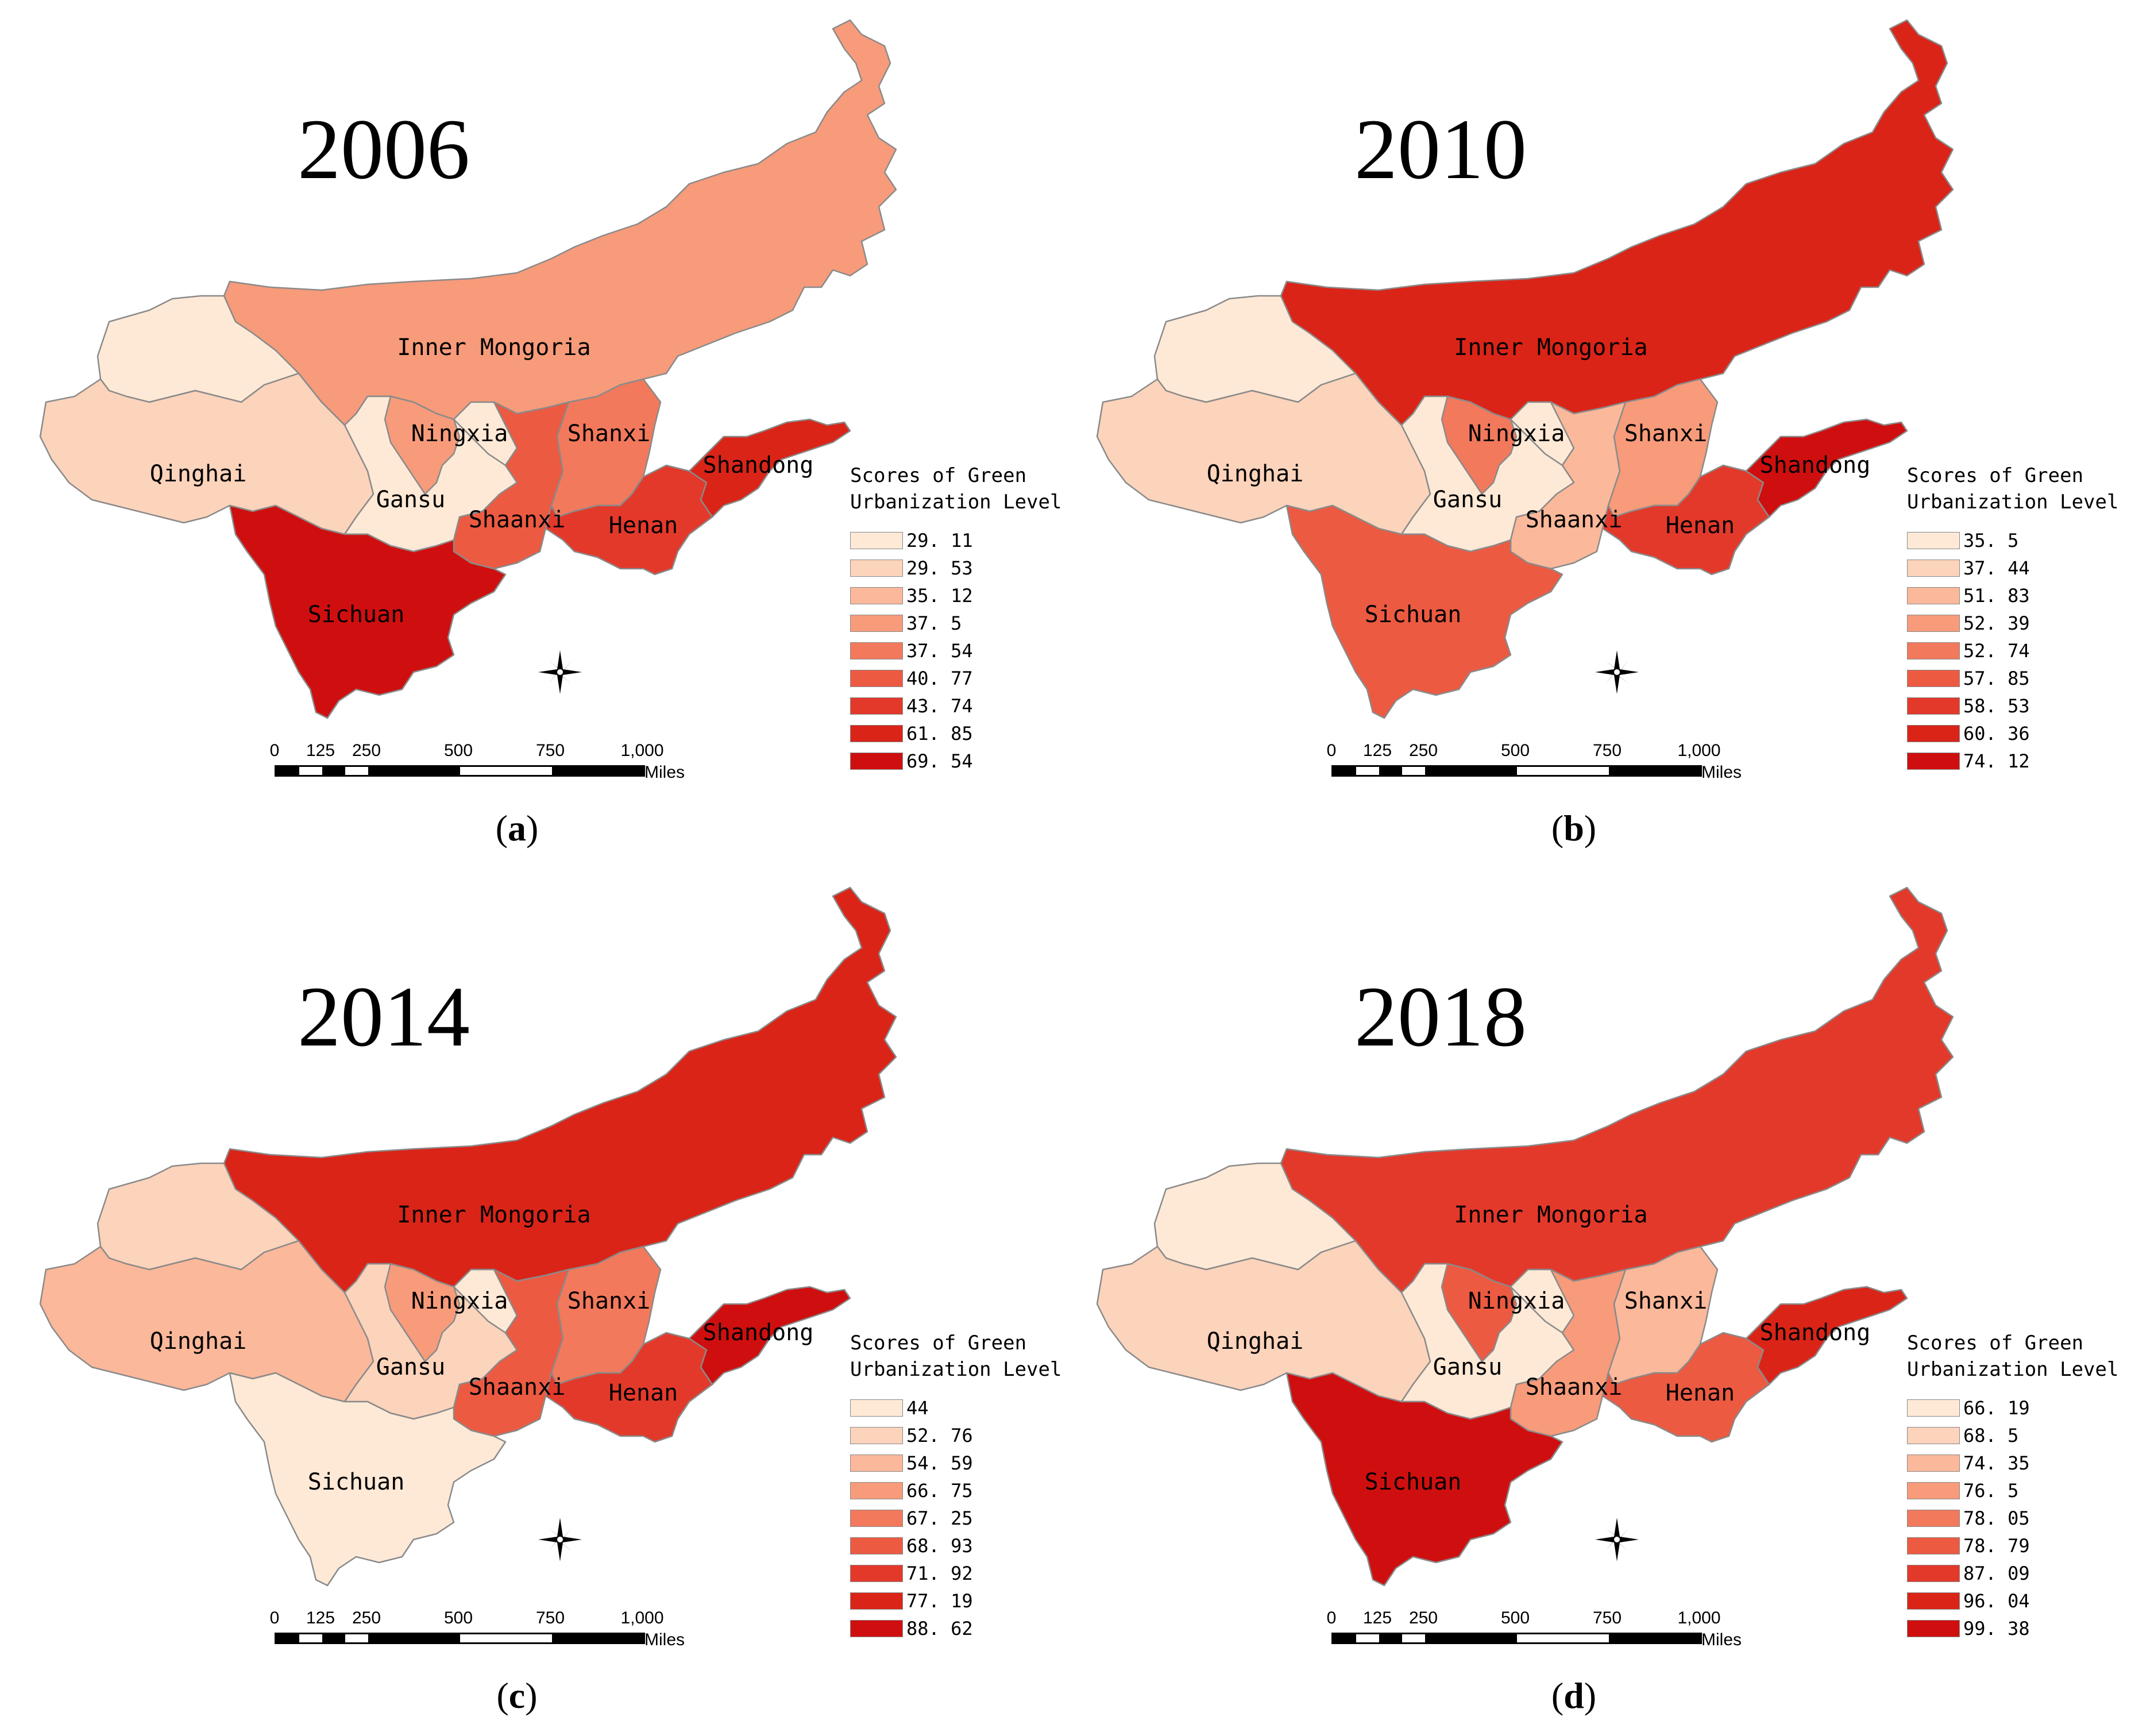 Image resolution: width=2131 pixels, height=1736 pixels. What do you see at coordinates (2013, 1435) in the screenshot?
I see `legend-item: 68. 5` at bounding box center [2013, 1435].